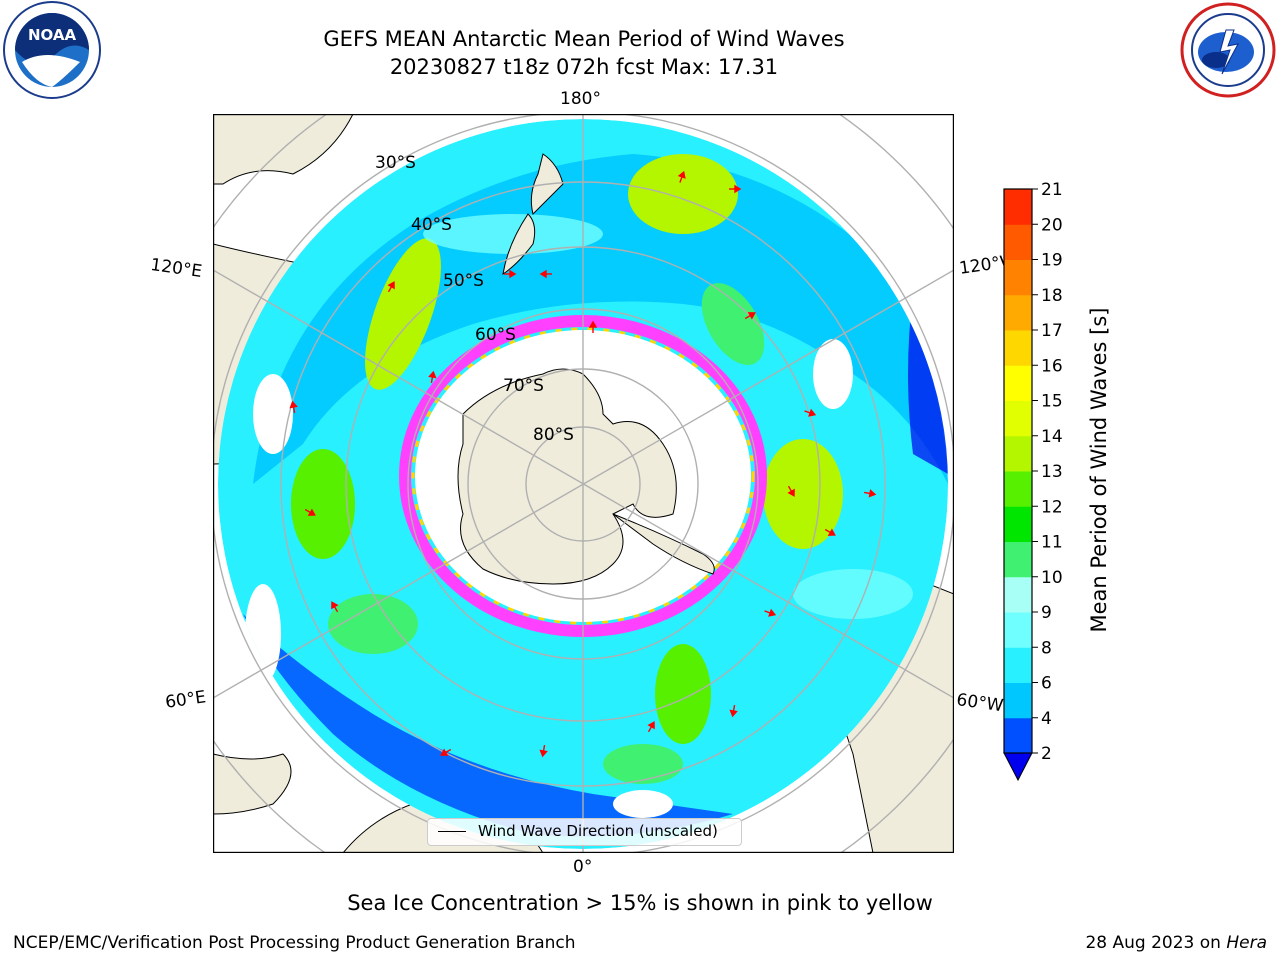 The height and width of the screenshot is (960, 1280). I want to click on legend-label: Wind Wave Direction (unscaled), so click(598, 831).